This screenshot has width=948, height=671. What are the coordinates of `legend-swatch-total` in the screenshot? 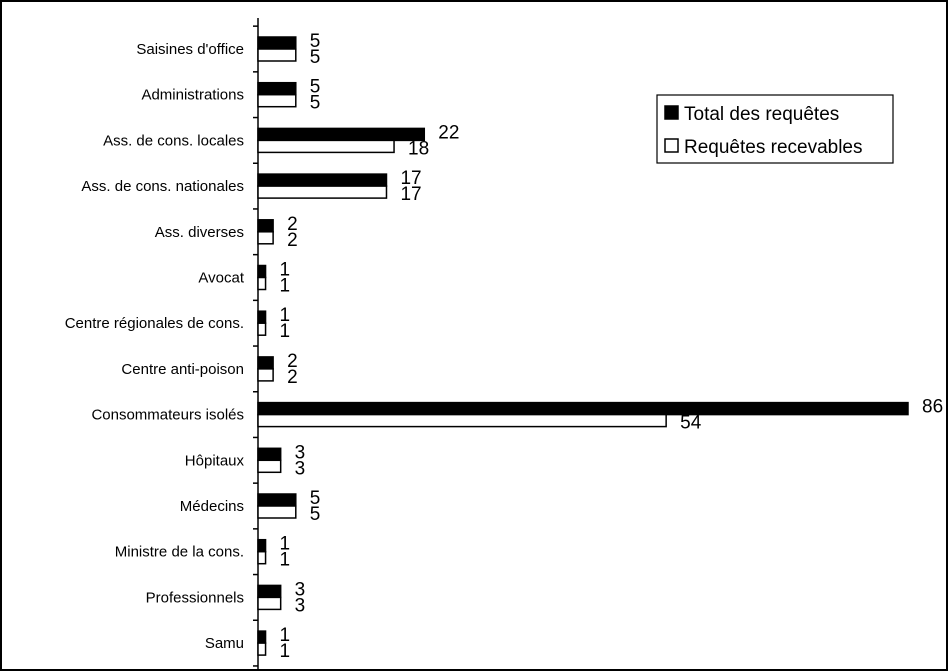 It's located at (671, 112).